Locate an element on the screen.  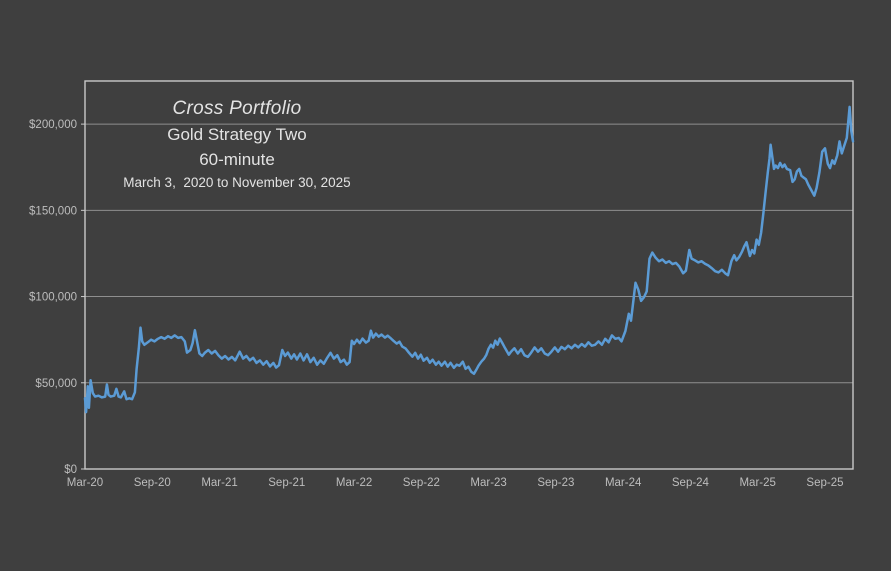
x-axis-label: Sep-23 is located at coordinates (555, 483).